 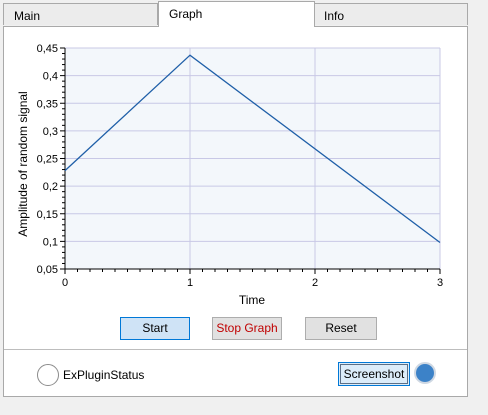 What do you see at coordinates (104, 375) in the screenshot?
I see `plugin-status-label: ExPluginStatus` at bounding box center [104, 375].